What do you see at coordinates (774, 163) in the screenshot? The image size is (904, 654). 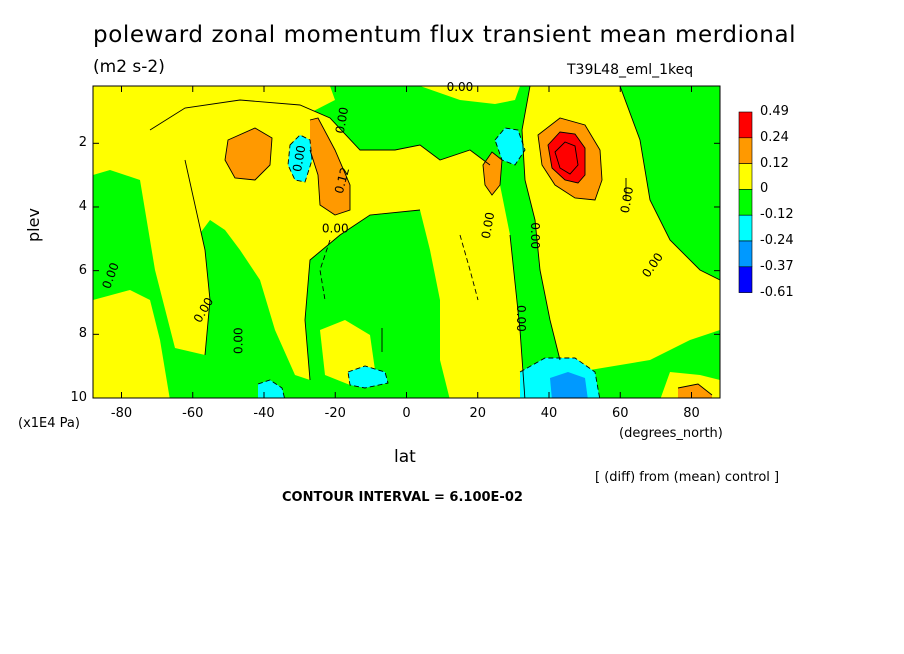 I see `colorbar-level-label: 0.12` at bounding box center [774, 163].